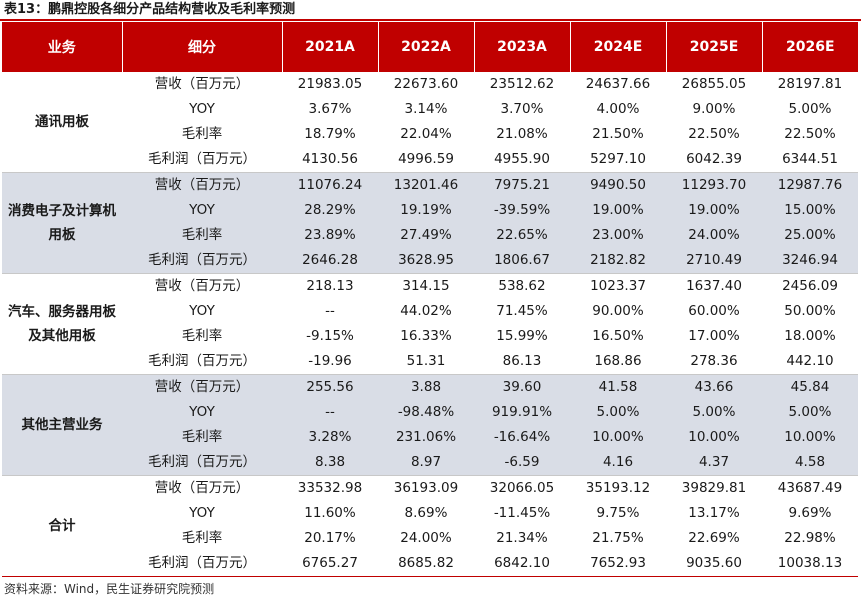 The height and width of the screenshot is (603, 861). Describe the element at coordinates (522, 538) in the screenshot. I see `value-cell: 21.34%` at that location.